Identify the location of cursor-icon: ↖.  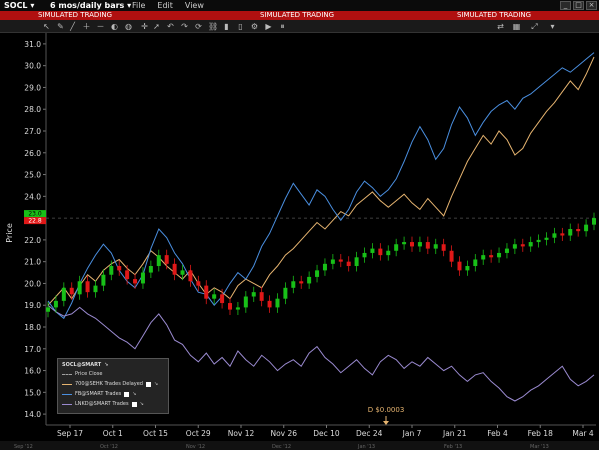
(46, 26).